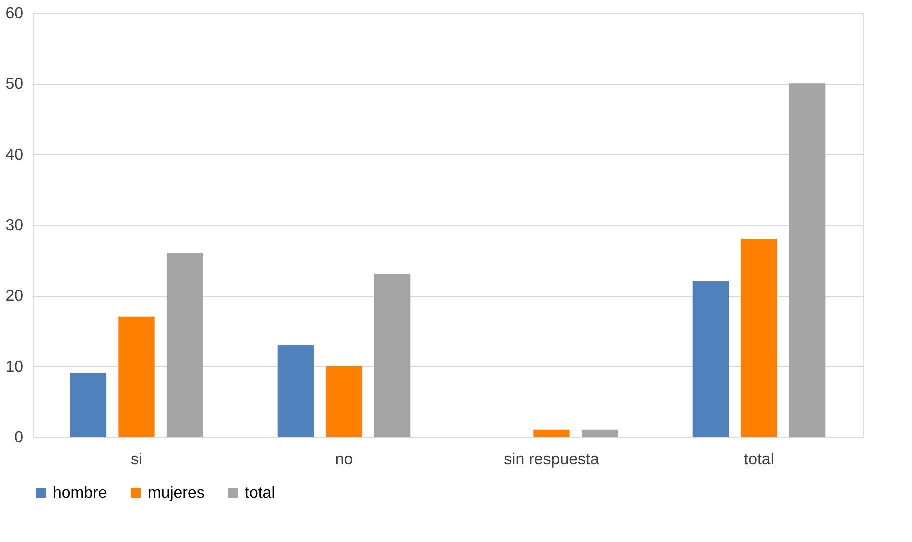 This screenshot has height=542, width=912. Describe the element at coordinates (15, 297) in the screenshot. I see `y-tick-label: 20` at that location.